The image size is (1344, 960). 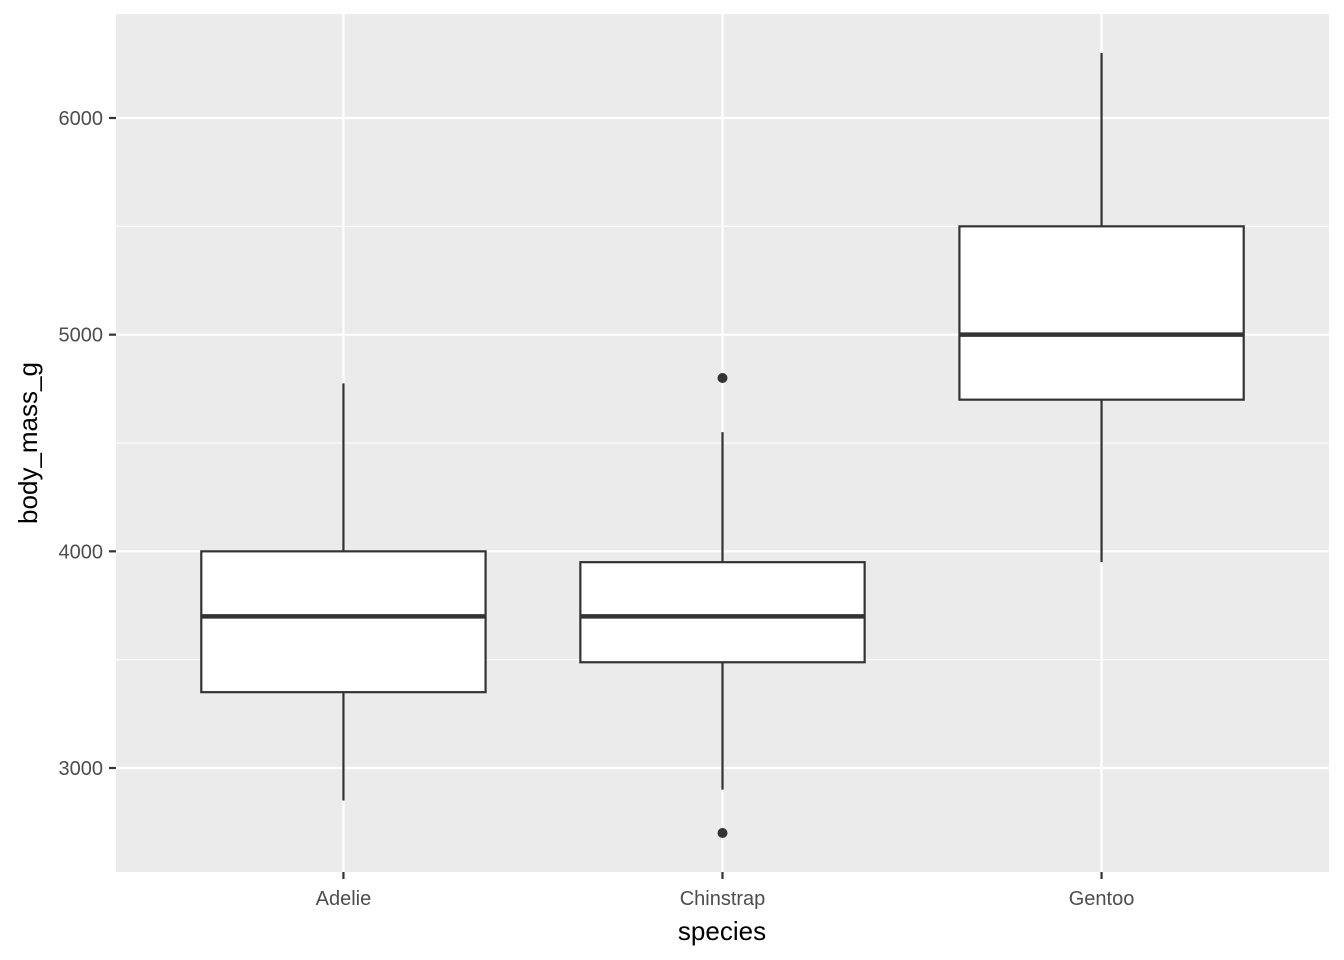 I want to click on x-tick-label: Gentoo, so click(x=1102, y=899).